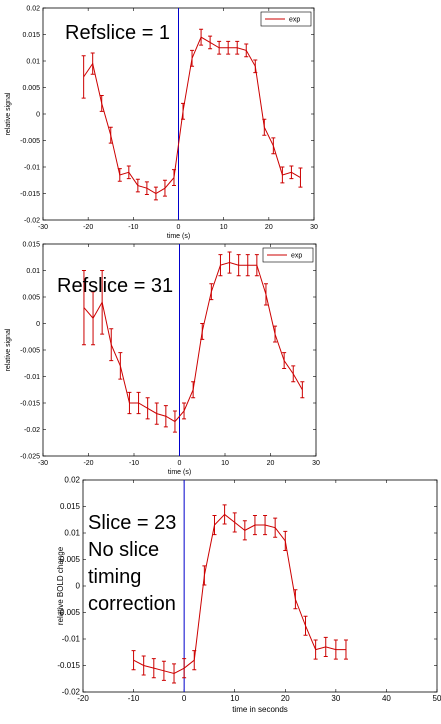 This screenshot has height=724, width=441. Describe the element at coordinates (123, 550) in the screenshot. I see `annotation: No slice` at that location.